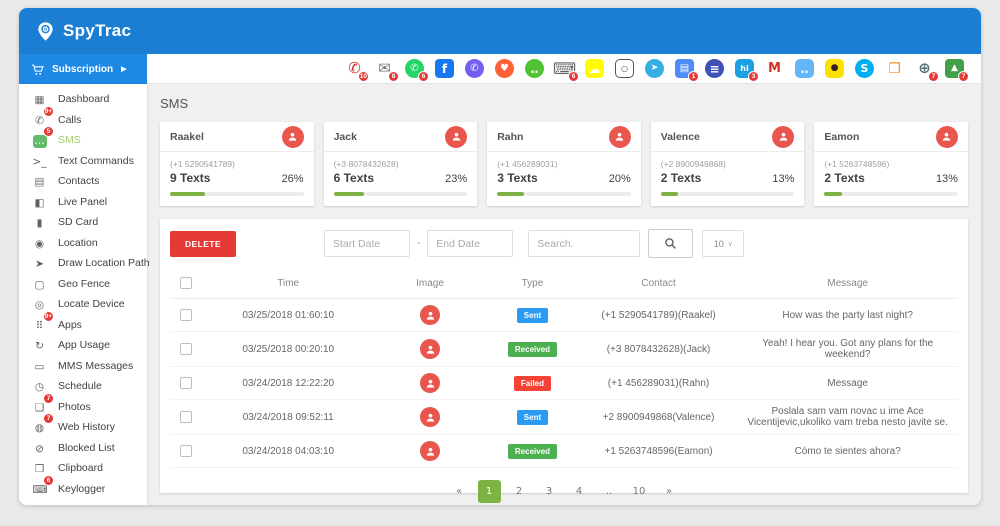 This screenshot has height=526, width=1000. What do you see at coordinates (504, 69) in the screenshot?
I see `tinder-icon: ♥` at bounding box center [504, 69].